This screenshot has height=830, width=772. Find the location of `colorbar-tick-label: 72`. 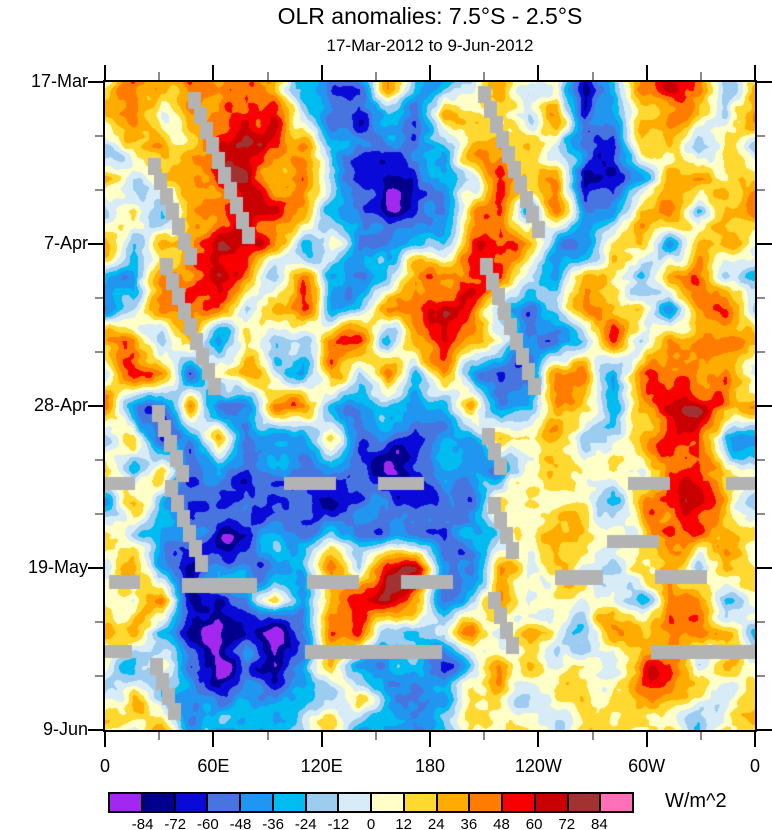

colorbar-tick-label: 72 is located at coordinates (567, 823).